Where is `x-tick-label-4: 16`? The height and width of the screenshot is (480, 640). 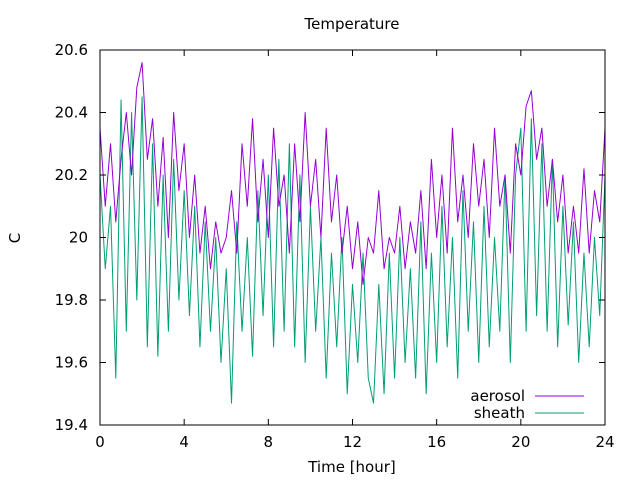
x-tick-label-4: 16 is located at coordinates (436, 442).